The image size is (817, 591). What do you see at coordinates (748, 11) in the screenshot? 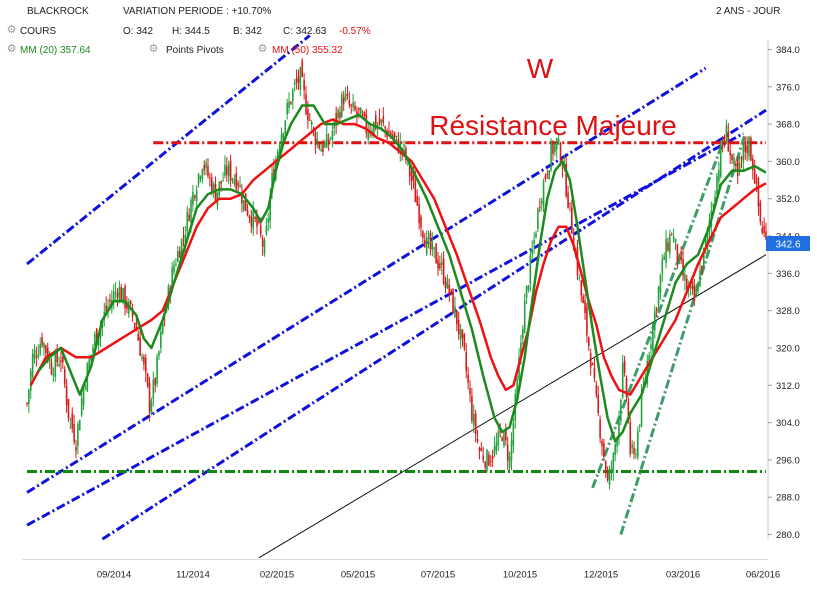
I see `period-label: 2 ANS - JOUR` at bounding box center [748, 11].